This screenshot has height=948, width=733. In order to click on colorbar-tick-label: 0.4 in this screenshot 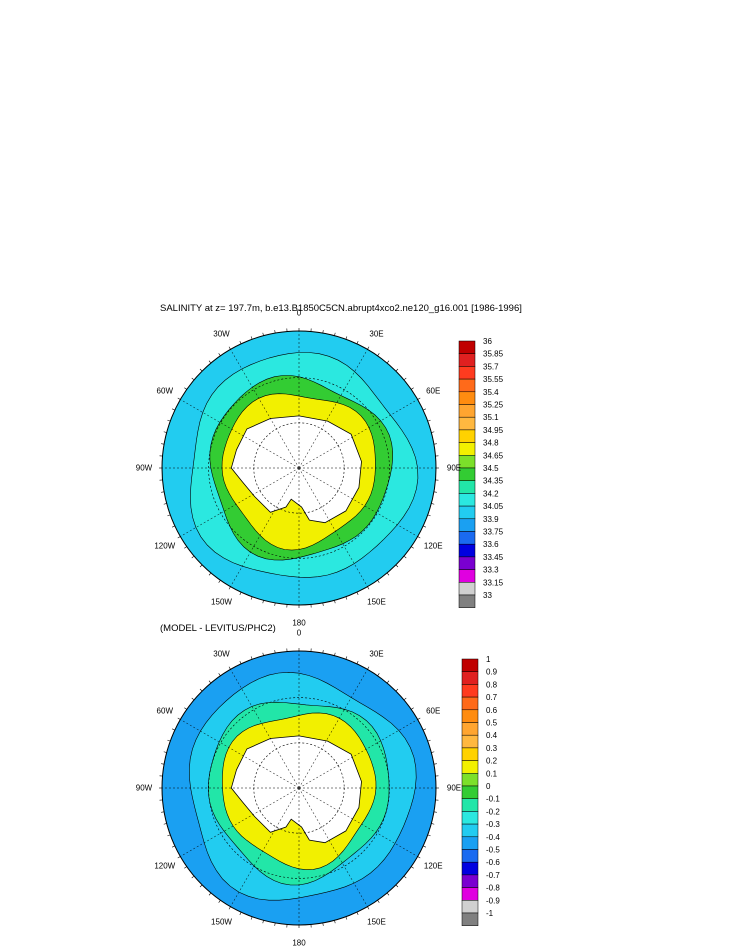, I will do `click(492, 735)`.